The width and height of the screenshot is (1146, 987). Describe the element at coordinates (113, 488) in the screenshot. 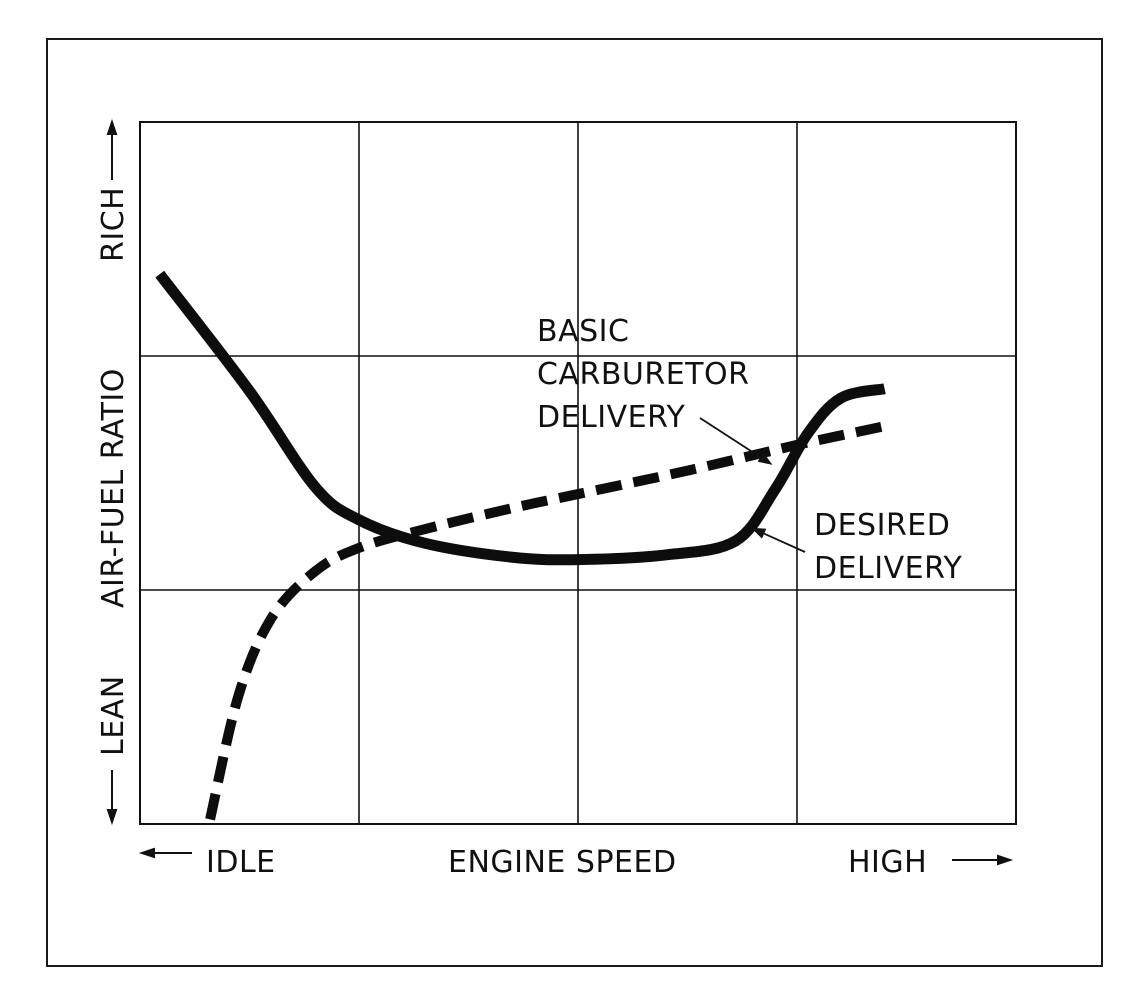

I see `y-axis-title: AIR-FUEL RATIO` at that location.